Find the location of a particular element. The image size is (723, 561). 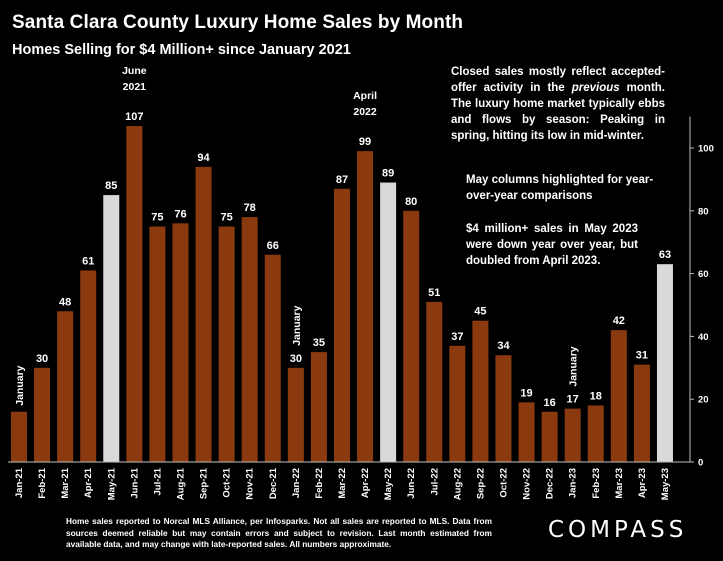

x-tick-label: Jun-22 is located at coordinates (411, 483).